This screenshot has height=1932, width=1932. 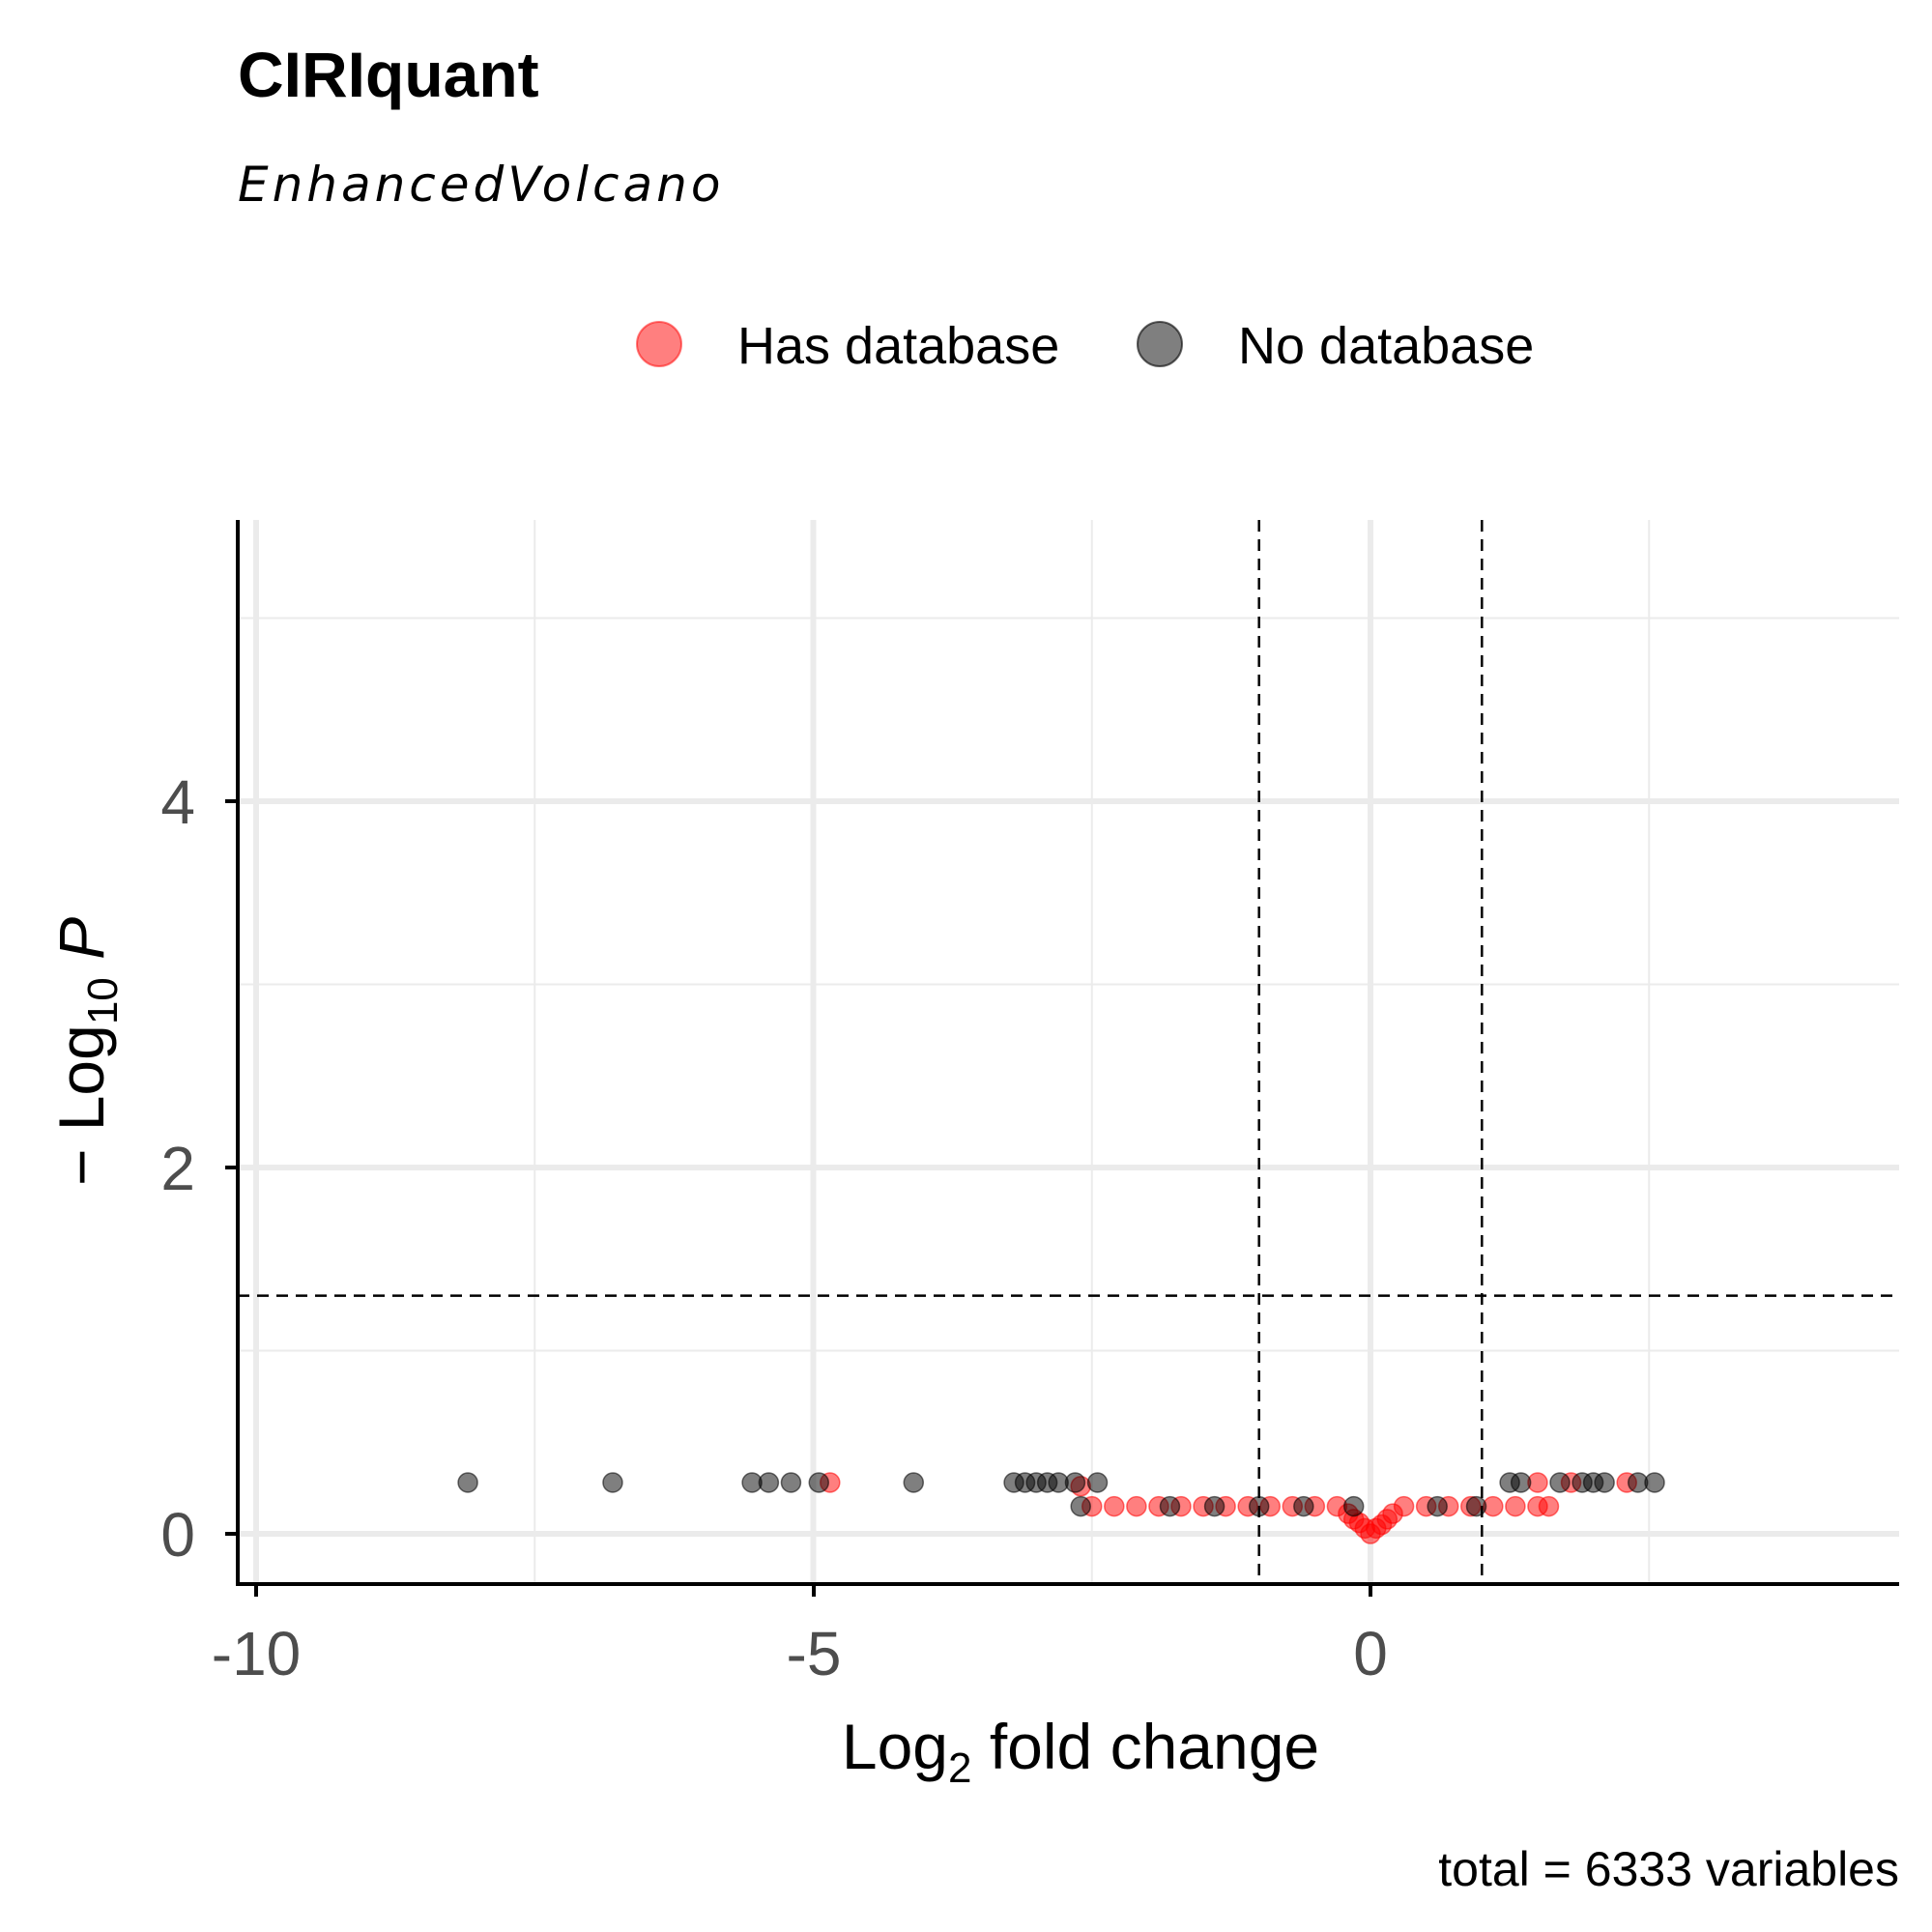 What do you see at coordinates (1081, 1751) in the screenshot?
I see `x-axis-title: Log2 fold change` at bounding box center [1081, 1751].